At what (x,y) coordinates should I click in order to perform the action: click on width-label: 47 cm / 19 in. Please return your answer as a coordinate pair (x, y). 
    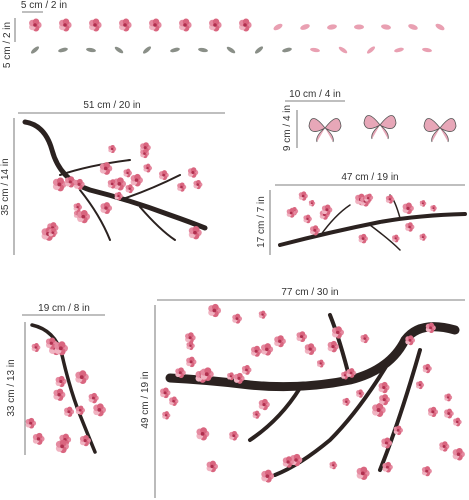
    Looking at the image, I should click on (369, 177).